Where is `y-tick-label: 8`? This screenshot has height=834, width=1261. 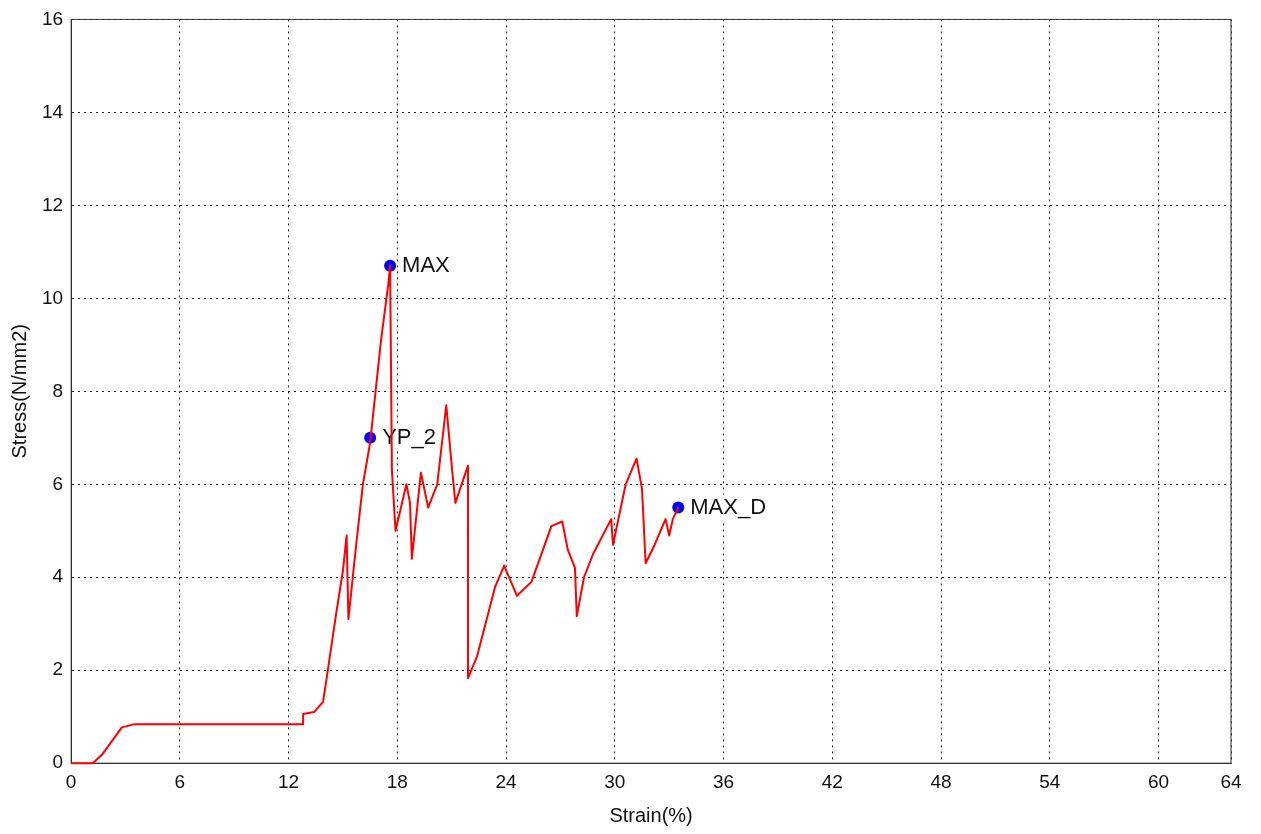
y-tick-label: 8 is located at coordinates (58, 390).